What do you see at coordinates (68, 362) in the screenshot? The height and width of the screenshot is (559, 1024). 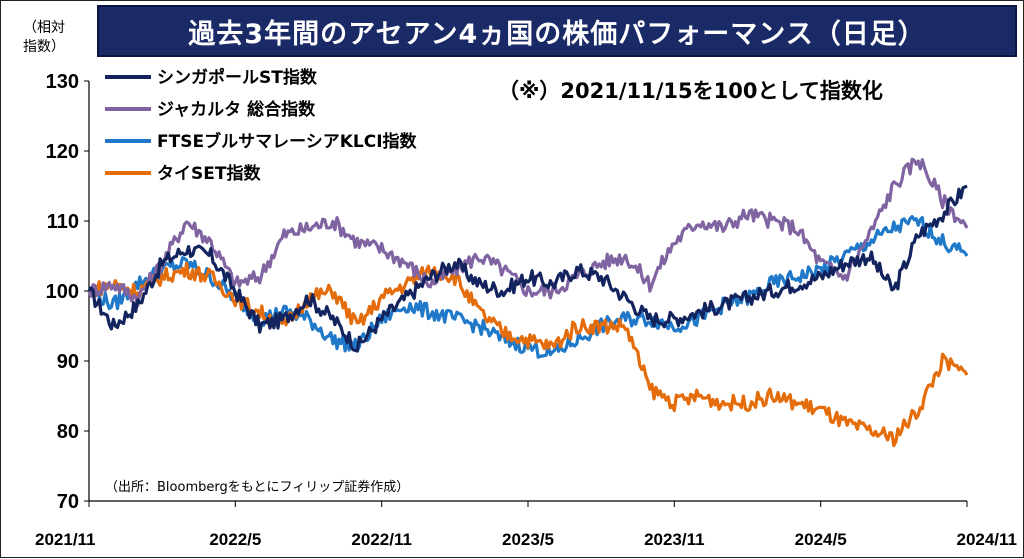 I see `y-tick-label: 90` at bounding box center [68, 362].